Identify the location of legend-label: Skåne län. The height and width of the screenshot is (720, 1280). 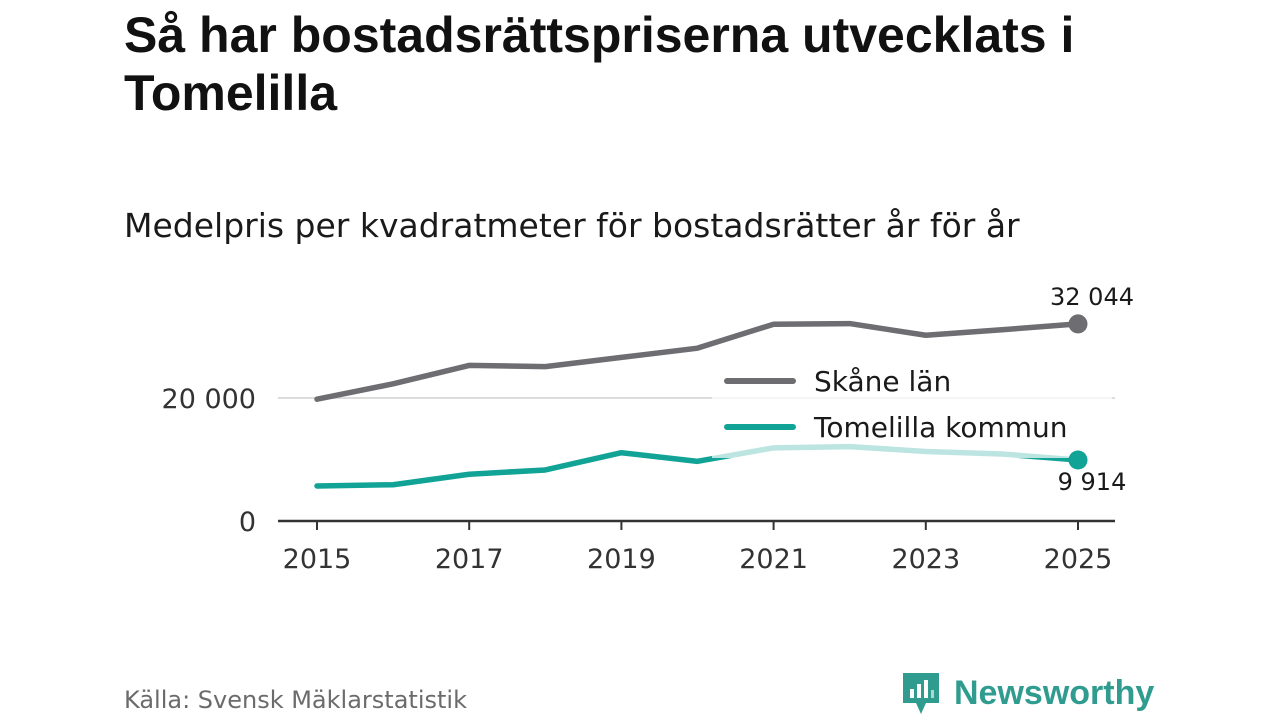
(882, 381).